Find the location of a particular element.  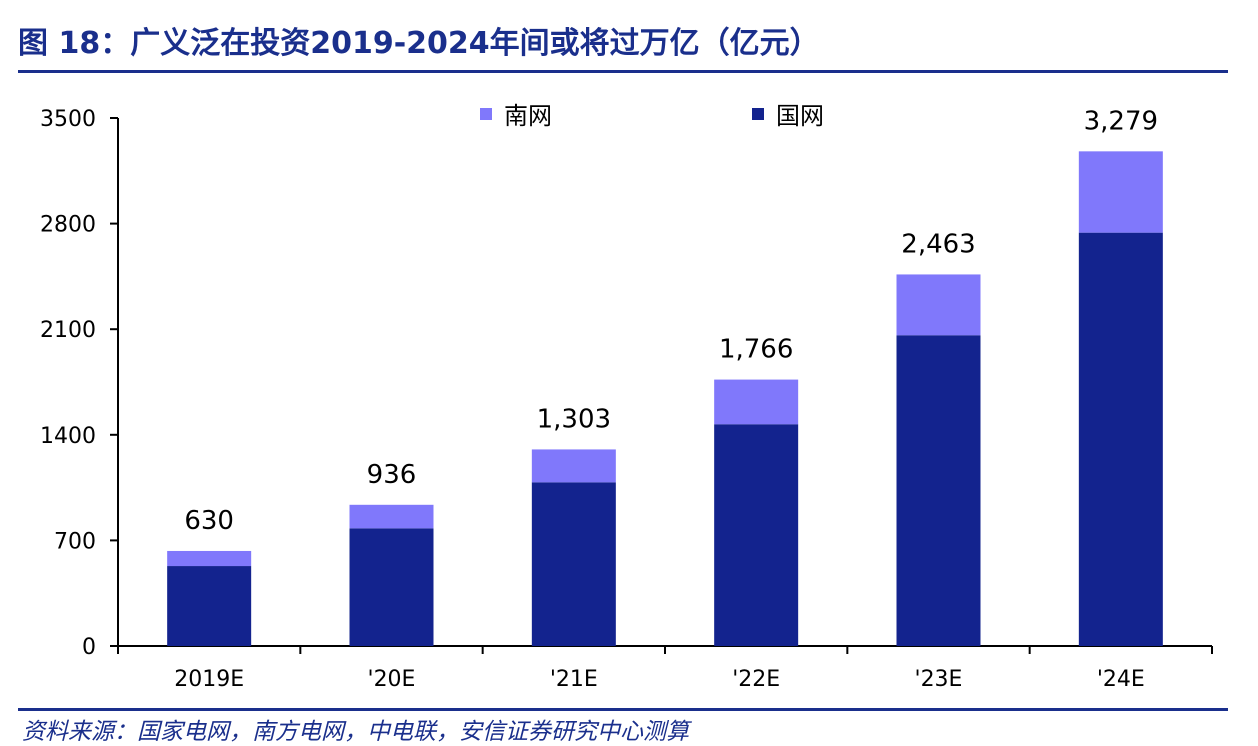

total-label: 3,279 is located at coordinates (1121, 121).